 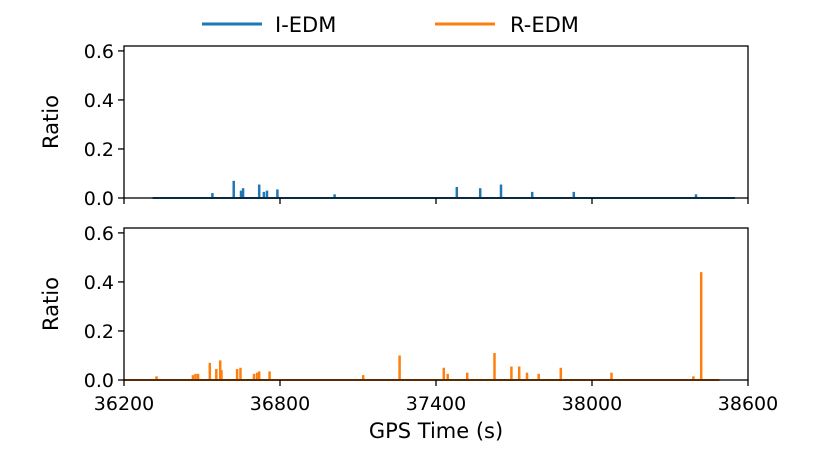 What do you see at coordinates (305, 25) in the screenshot?
I see `legend-label-0: I-EDM` at bounding box center [305, 25].